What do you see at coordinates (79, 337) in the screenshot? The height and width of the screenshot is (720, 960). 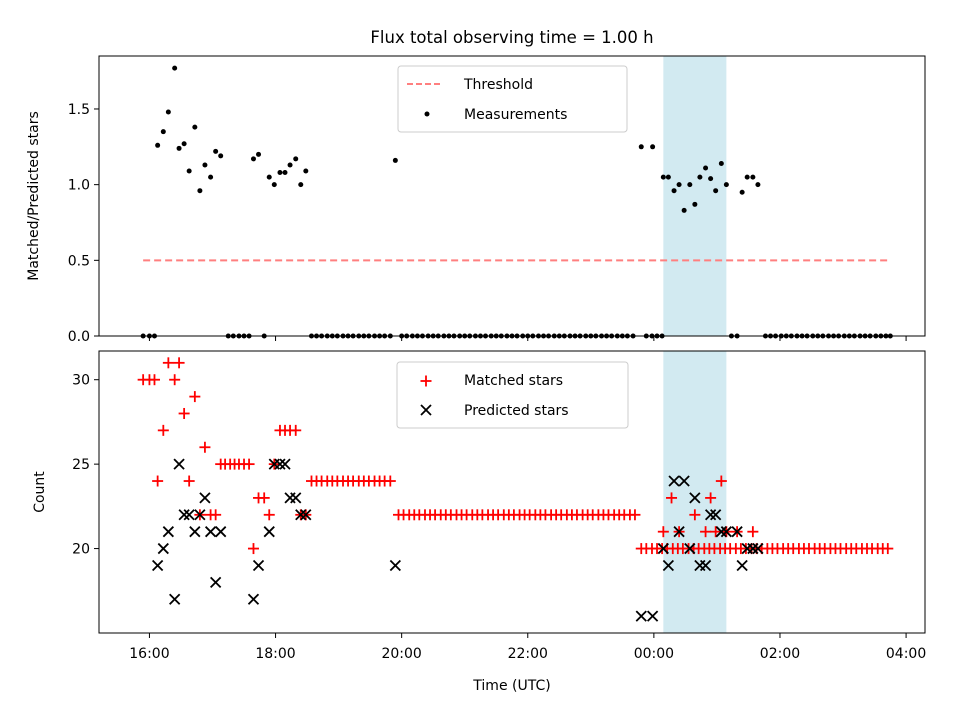 I see `y-tick-label: 0.0` at bounding box center [79, 337].